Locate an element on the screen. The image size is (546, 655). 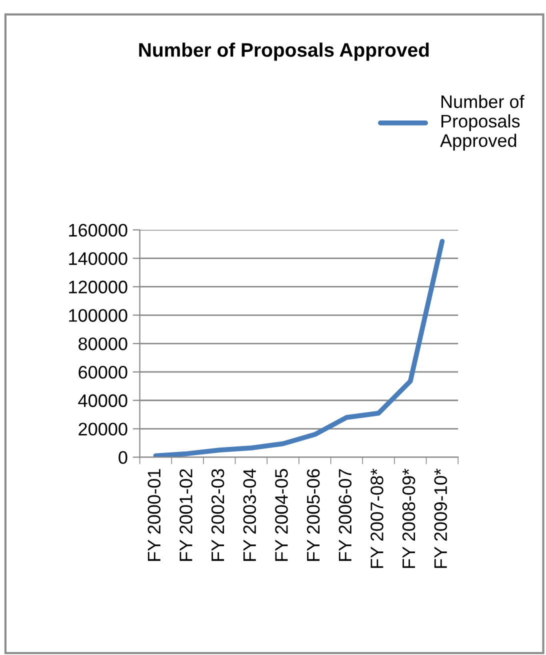
x-tick-label: FY 2004-05 is located at coordinates (281, 515).